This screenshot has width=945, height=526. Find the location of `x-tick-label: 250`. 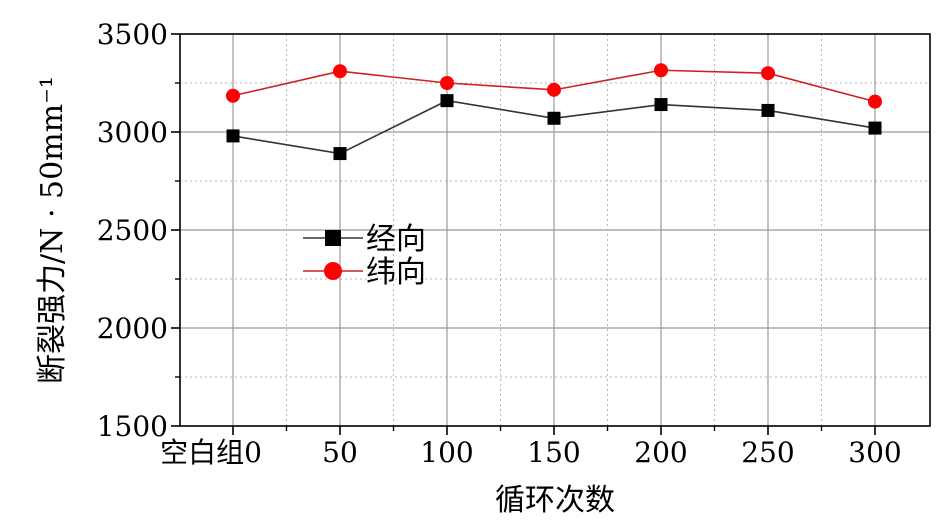

x-tick-label: 250 is located at coordinates (767, 452).